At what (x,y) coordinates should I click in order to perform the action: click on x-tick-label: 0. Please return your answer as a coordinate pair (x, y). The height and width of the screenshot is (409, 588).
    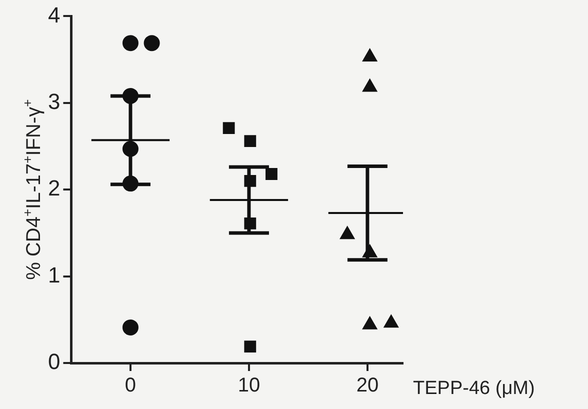
    Looking at the image, I should click on (130, 385).